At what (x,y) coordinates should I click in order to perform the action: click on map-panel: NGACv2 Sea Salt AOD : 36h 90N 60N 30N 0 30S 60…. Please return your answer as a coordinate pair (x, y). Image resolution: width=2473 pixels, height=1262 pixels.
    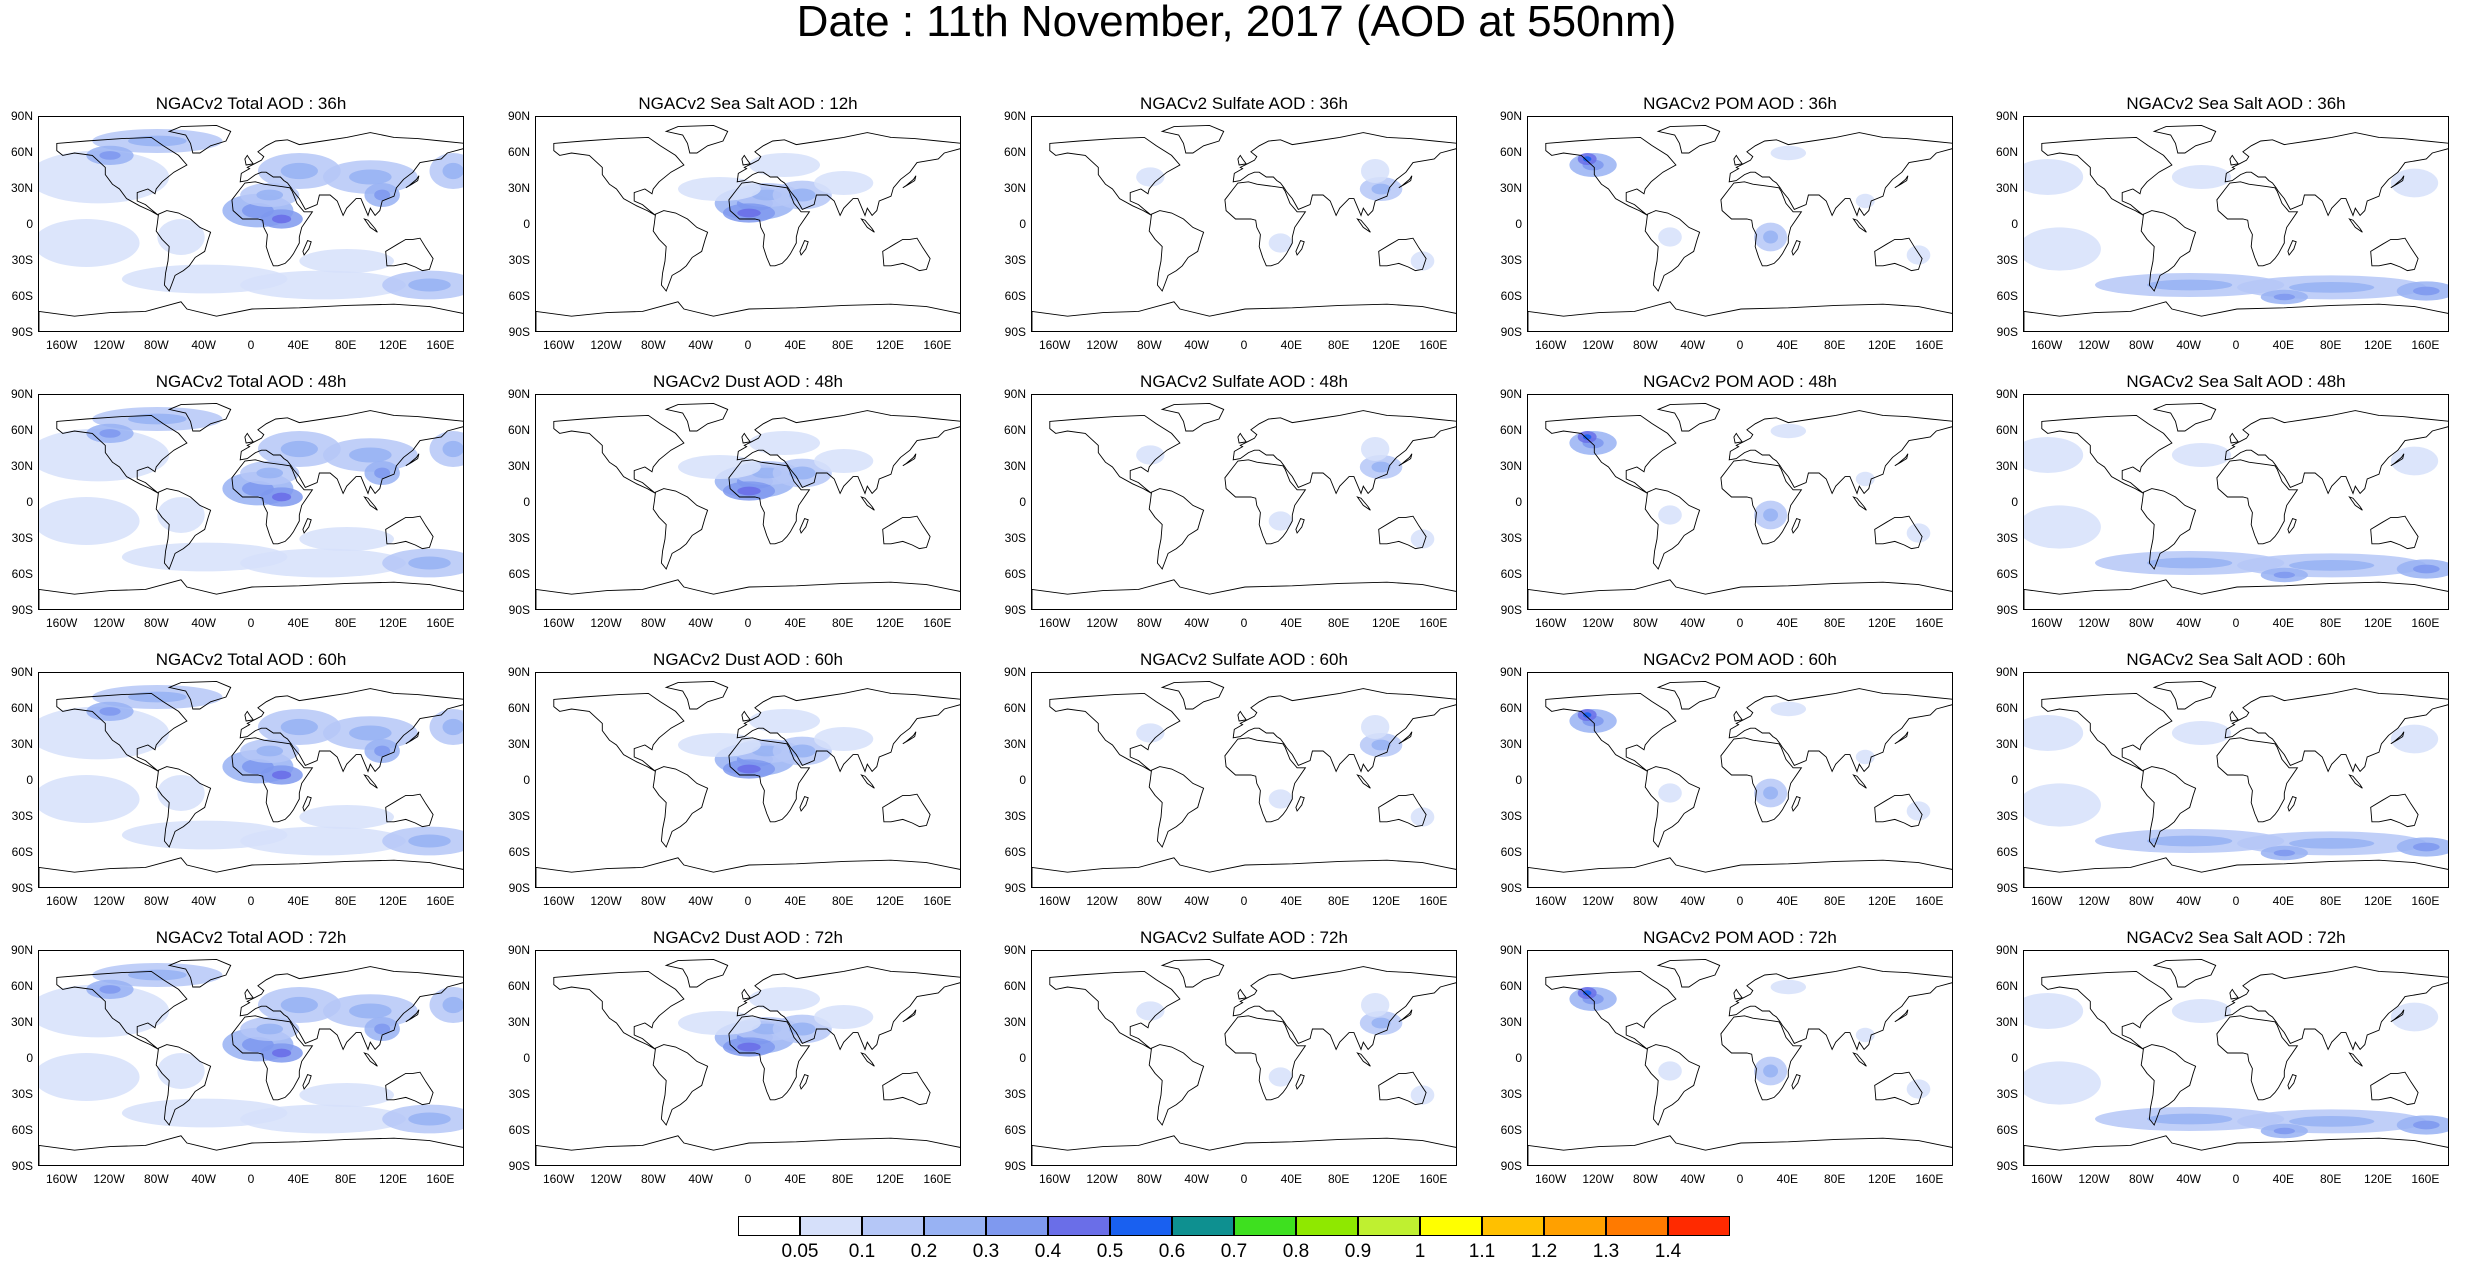
    Looking at the image, I should click on (2229, 231).